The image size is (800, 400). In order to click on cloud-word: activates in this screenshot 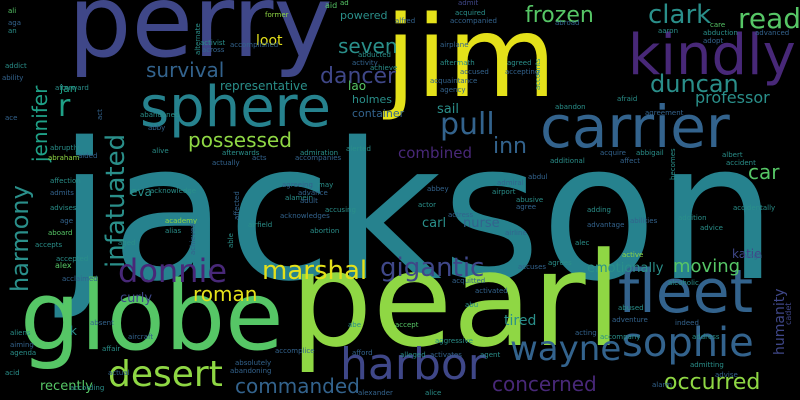, I will do `click(446, 355)`.